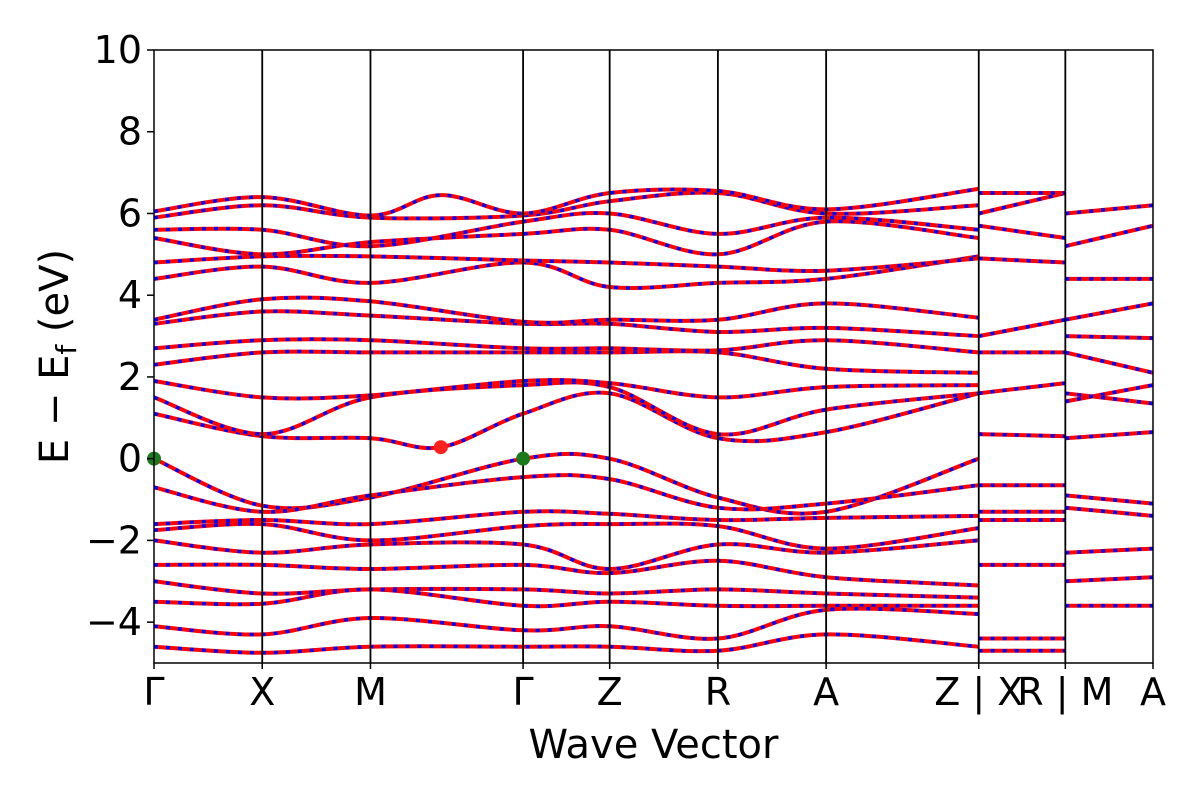 Image resolution: width=1200 pixels, height=800 pixels. I want to click on y-axis-title-main: E − E, so click(55, 410).